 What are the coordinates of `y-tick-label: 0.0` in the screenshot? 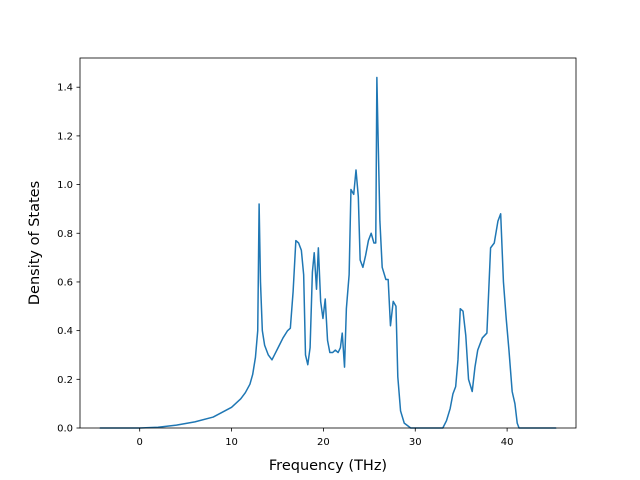 It's located at (65, 429).